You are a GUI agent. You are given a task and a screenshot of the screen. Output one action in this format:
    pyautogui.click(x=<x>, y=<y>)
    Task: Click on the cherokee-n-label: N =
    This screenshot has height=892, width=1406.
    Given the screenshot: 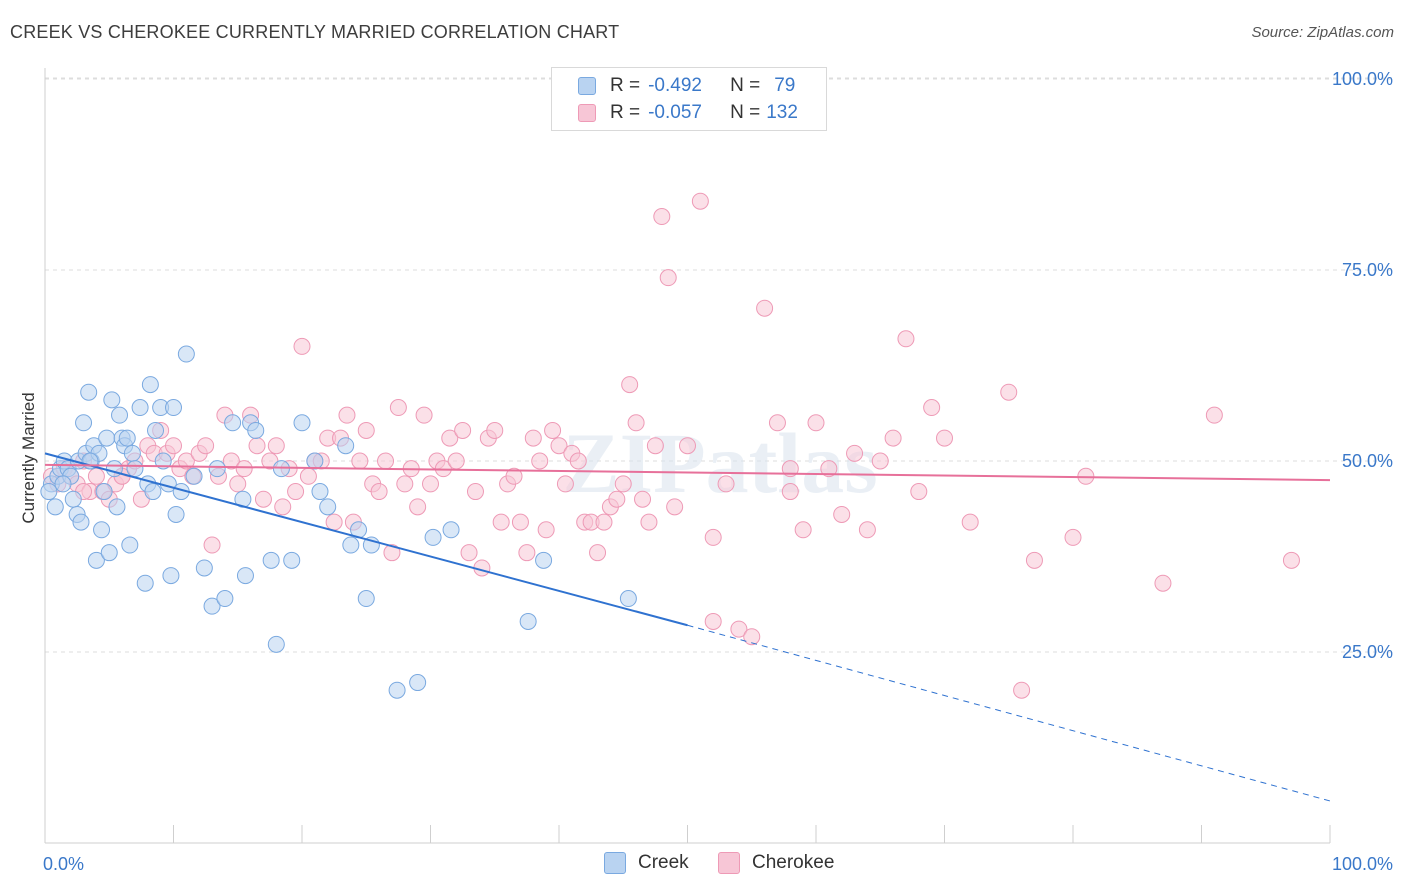 What is the action you would take?
    pyautogui.click(x=745, y=112)
    